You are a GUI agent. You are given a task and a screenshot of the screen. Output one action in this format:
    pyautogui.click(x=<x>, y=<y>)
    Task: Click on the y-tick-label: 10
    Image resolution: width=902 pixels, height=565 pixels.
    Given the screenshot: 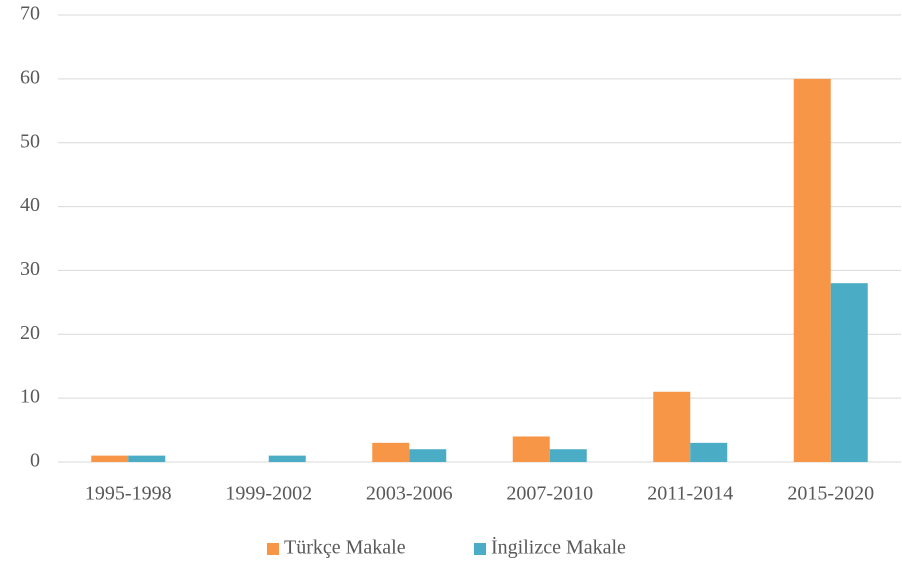 What is the action you would take?
    pyautogui.click(x=30, y=397)
    